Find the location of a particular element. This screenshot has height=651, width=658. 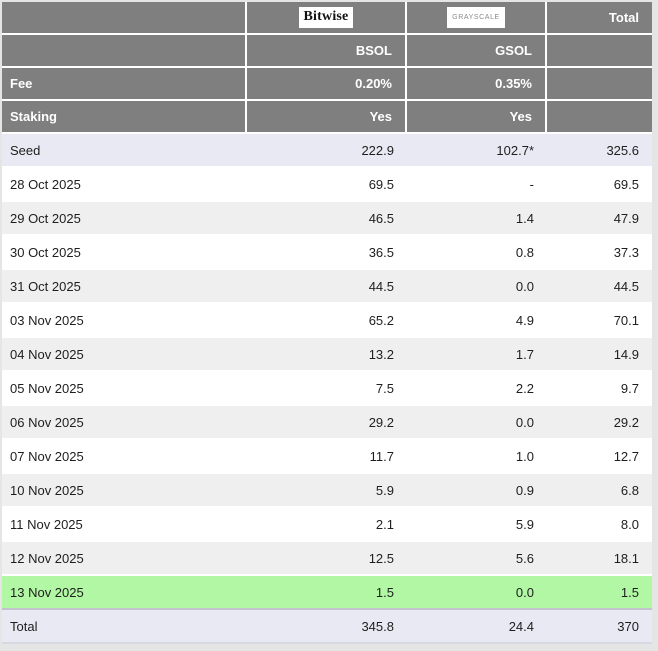

gsol-value-cell: 1.4 is located at coordinates (477, 219).